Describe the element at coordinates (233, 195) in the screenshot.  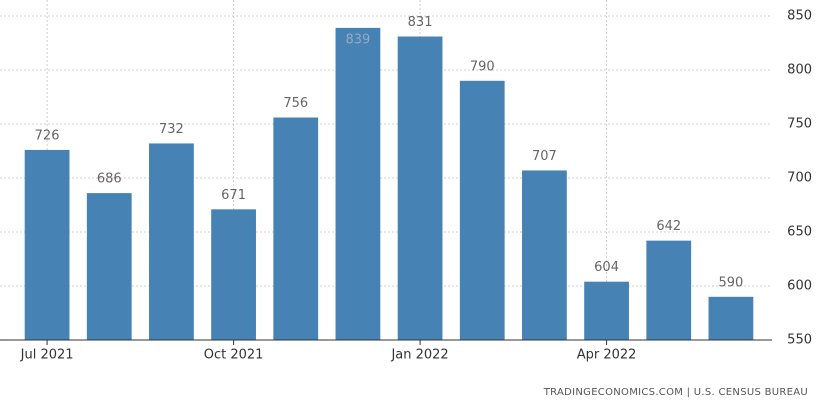
I see `value-label: 671` at that location.